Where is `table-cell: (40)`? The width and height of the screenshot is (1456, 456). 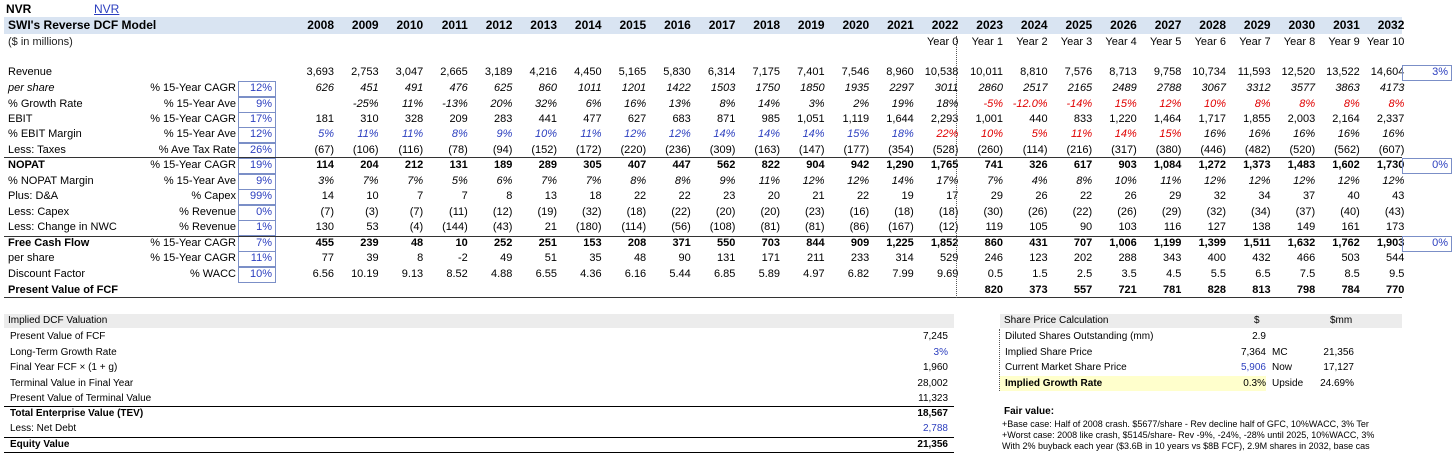 table-cell: (40) is located at coordinates (1350, 212).